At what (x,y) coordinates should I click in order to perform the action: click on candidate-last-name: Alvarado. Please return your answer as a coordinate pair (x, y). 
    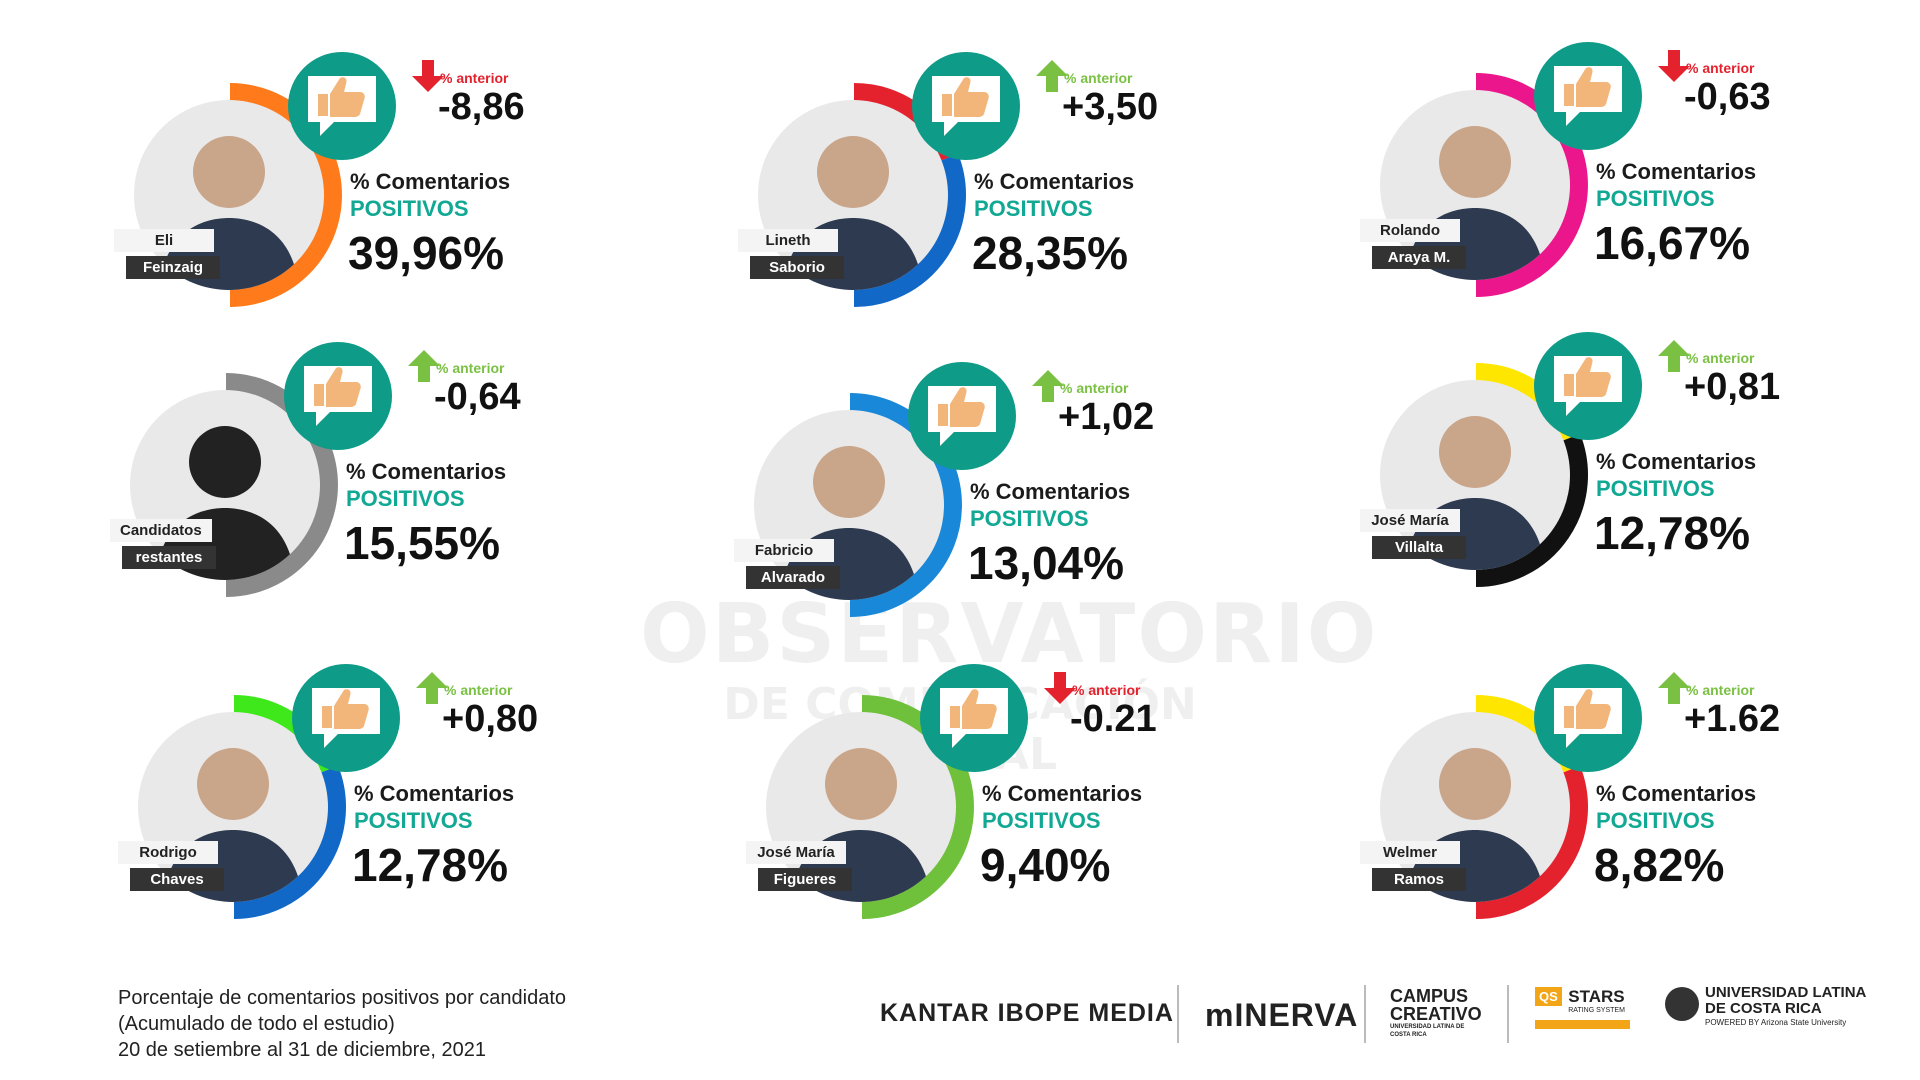
    Looking at the image, I should click on (793, 577).